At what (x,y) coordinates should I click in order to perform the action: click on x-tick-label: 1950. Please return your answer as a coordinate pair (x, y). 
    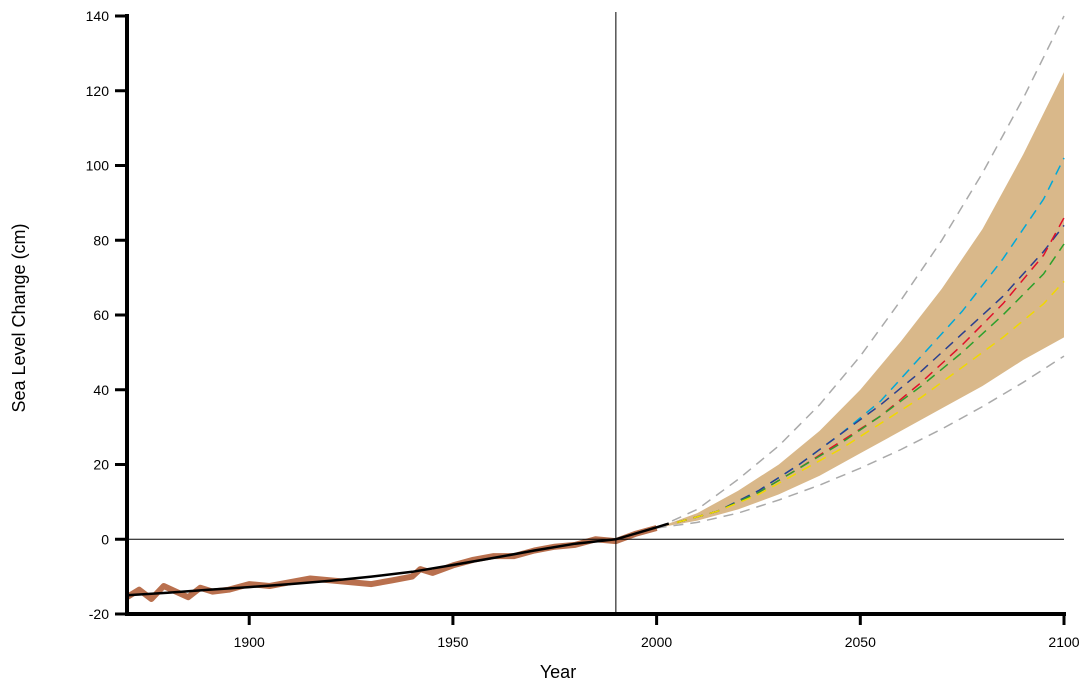
    Looking at the image, I should click on (452, 642).